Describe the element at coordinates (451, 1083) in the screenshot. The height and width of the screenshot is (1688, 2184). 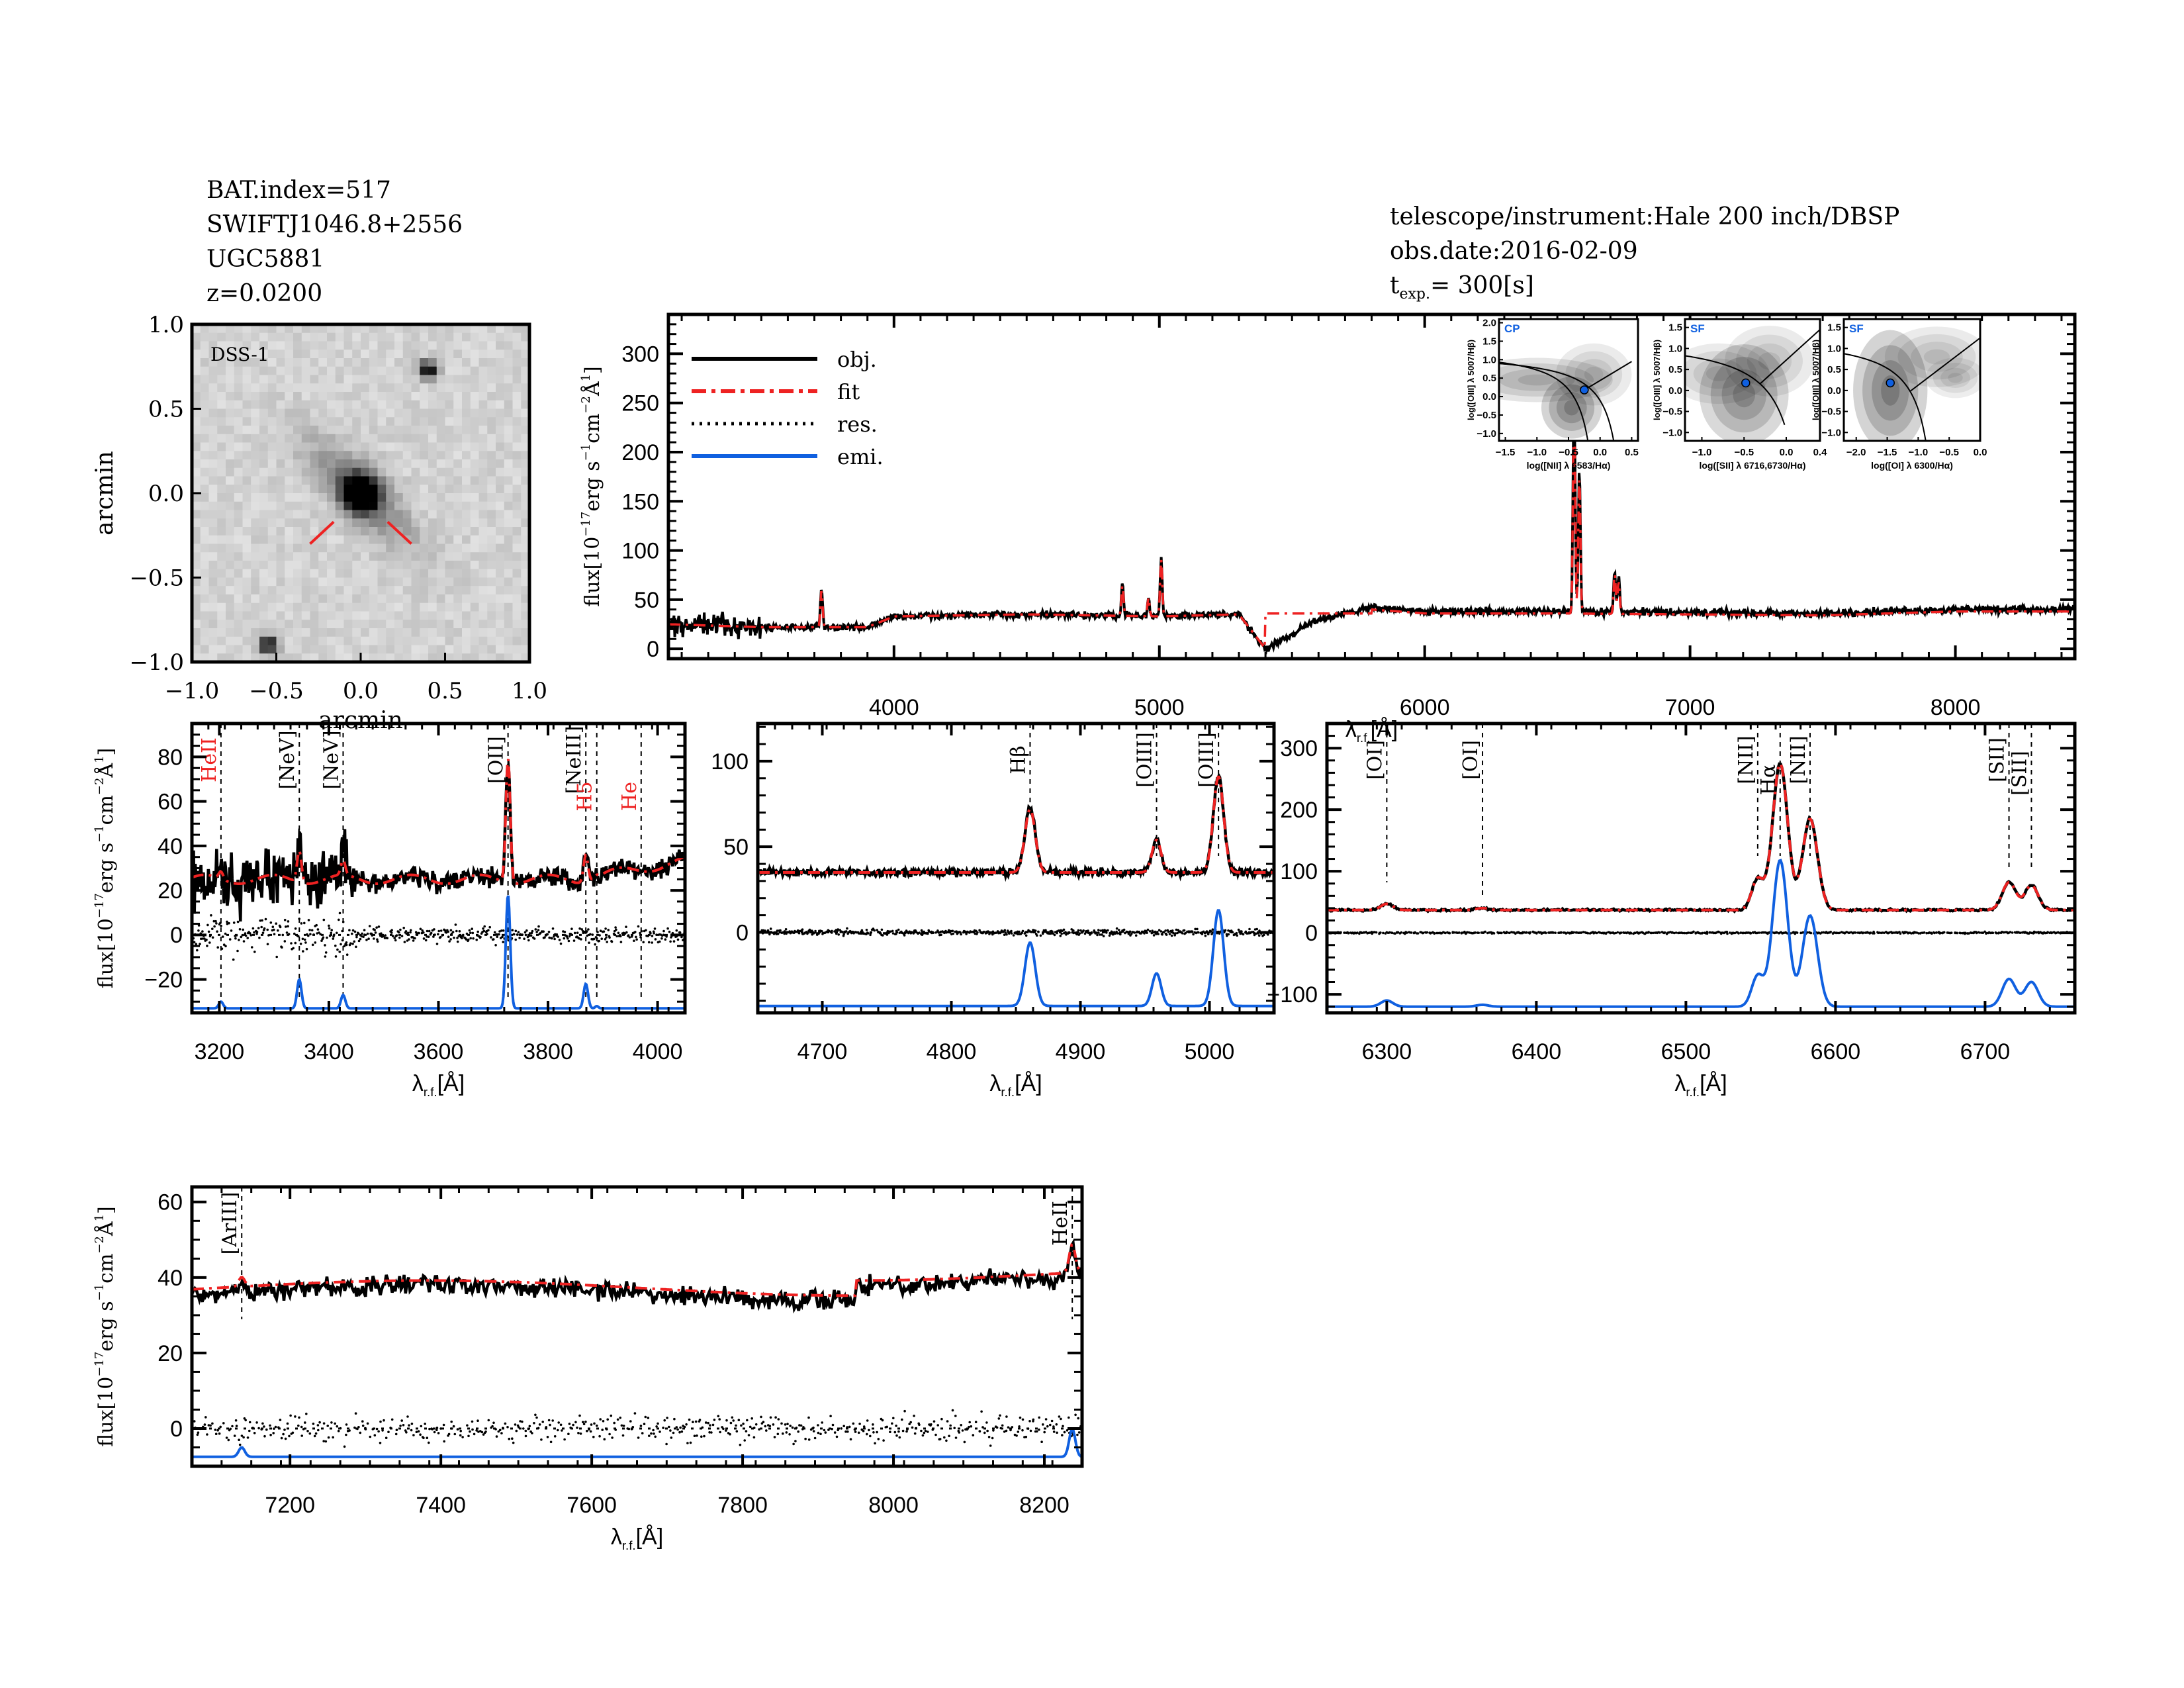
I see `x-axis-label-unit: [Å]` at that location.